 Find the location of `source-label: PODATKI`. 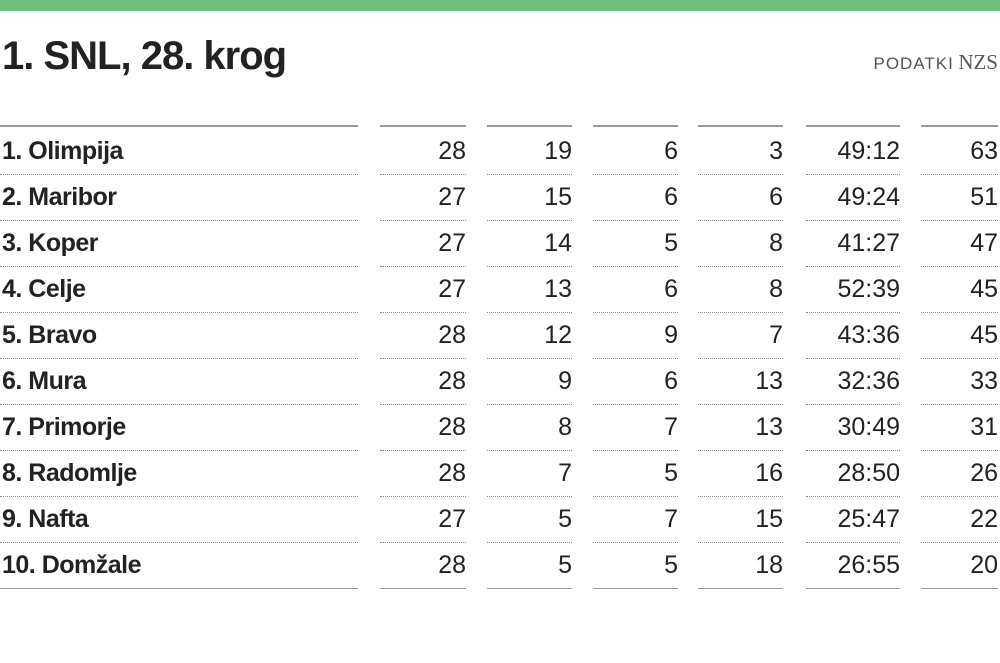

source-label: PODATKI is located at coordinates (913, 63).